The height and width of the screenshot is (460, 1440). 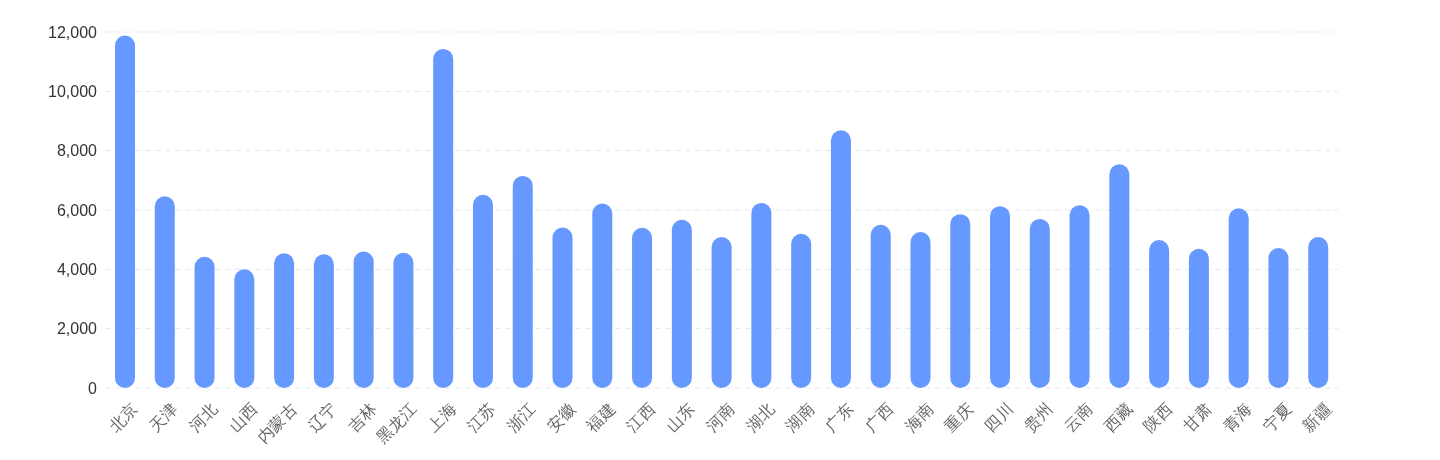 I want to click on x-tick-label: 新疆, so click(x=1317, y=417).